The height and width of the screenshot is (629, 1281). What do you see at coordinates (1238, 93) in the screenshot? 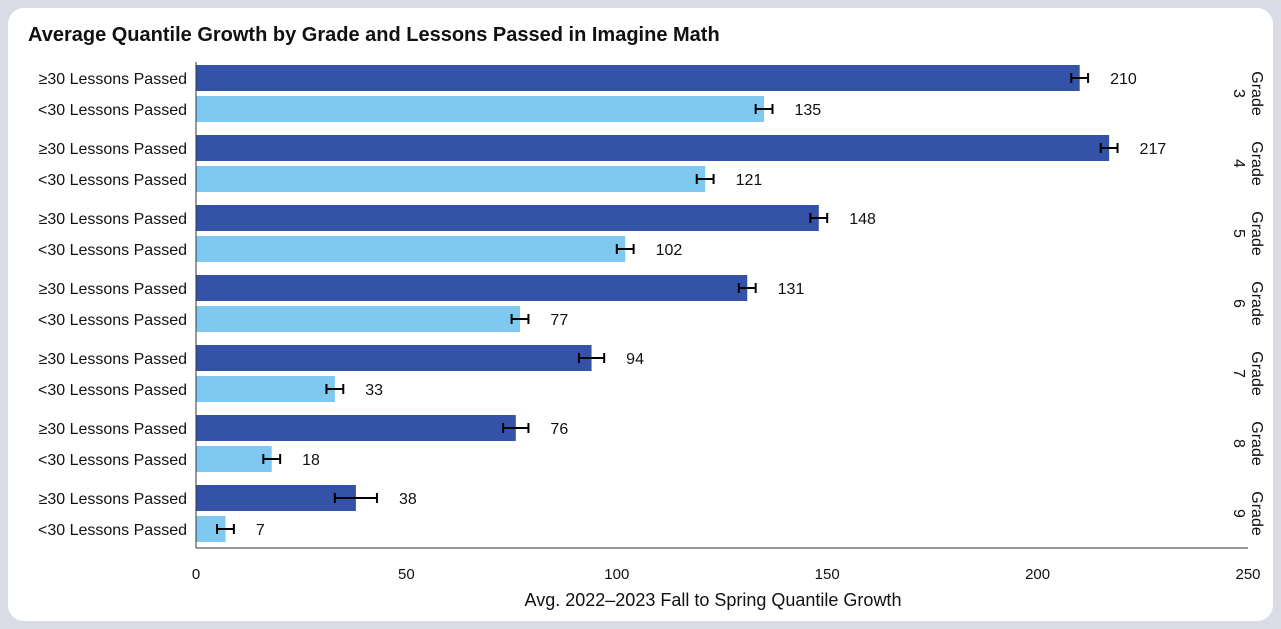
I see `grade-label-part-grade-3: 3` at bounding box center [1238, 93].